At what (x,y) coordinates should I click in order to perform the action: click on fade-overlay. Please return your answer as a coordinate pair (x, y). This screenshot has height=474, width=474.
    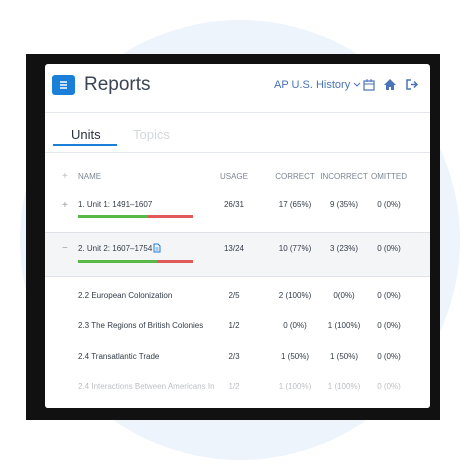
    Looking at the image, I should click on (237, 388).